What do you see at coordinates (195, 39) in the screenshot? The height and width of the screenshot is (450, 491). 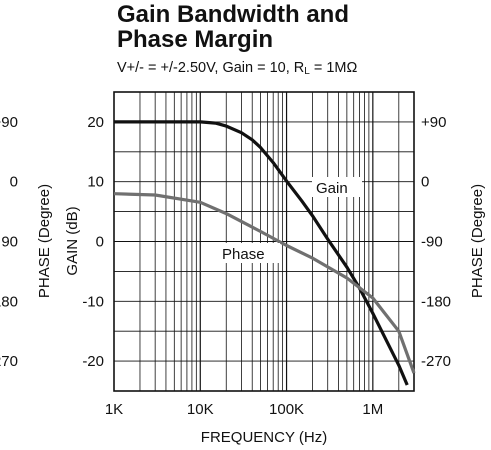 I see `chart-title-line-2: Phase Margin` at bounding box center [195, 39].